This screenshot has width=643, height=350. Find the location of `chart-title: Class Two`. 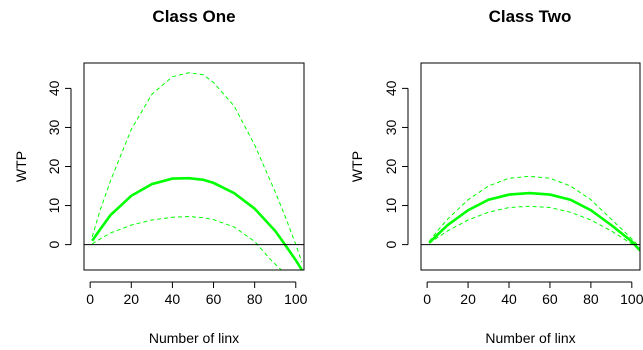

chart-title: Class Two is located at coordinates (530, 16).